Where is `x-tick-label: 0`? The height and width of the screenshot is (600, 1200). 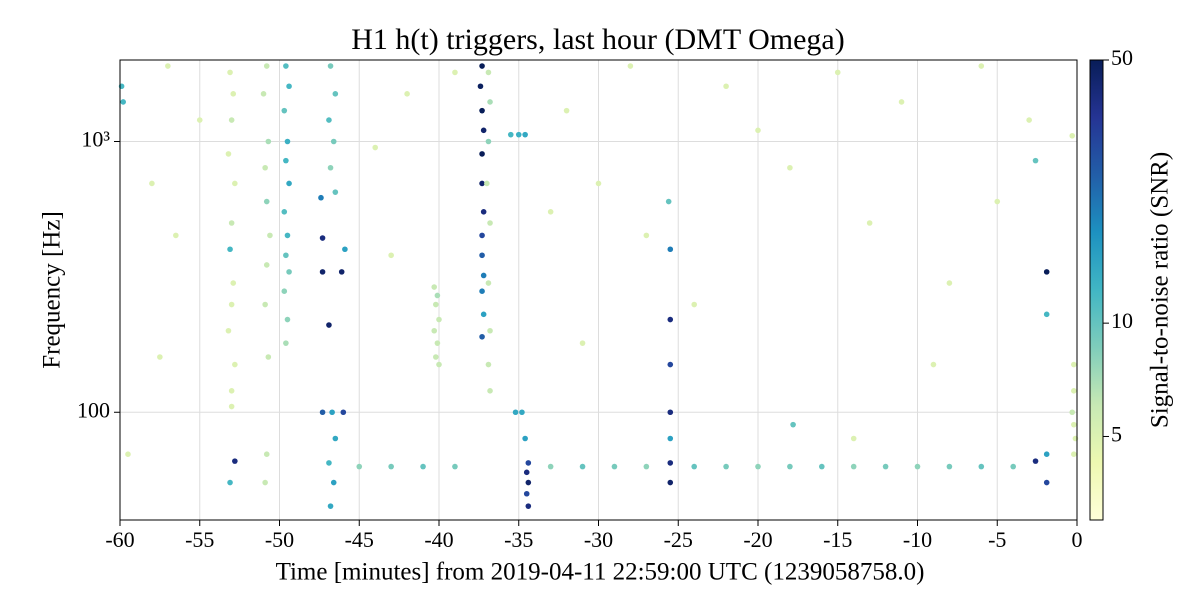
x-tick-label: 0 is located at coordinates (1077, 539).